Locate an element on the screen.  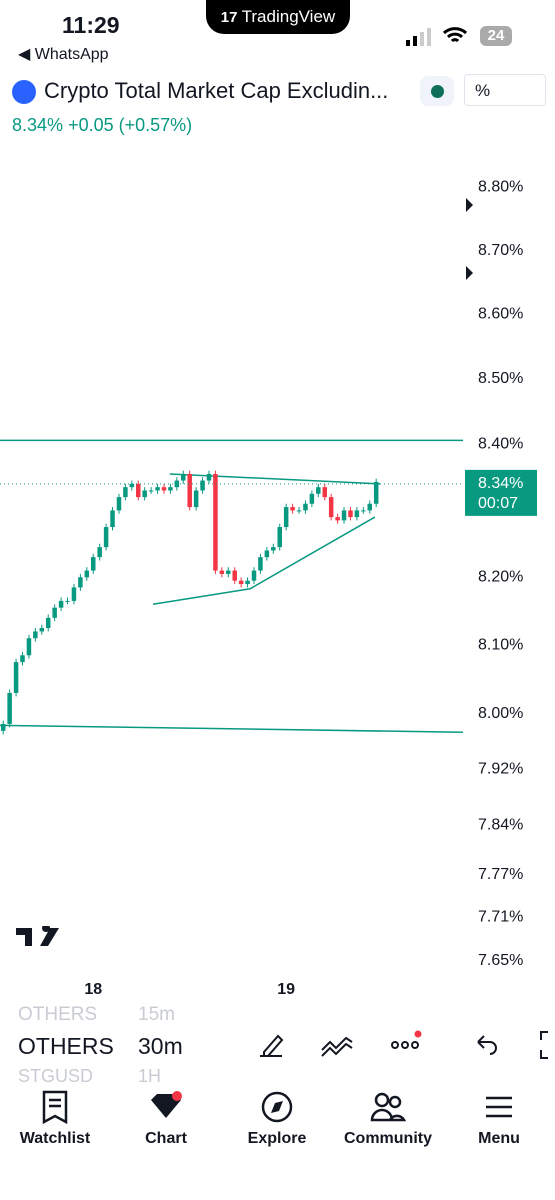
price-change: 8.34% +0.05 (+0.57%) is located at coordinates (102, 125).